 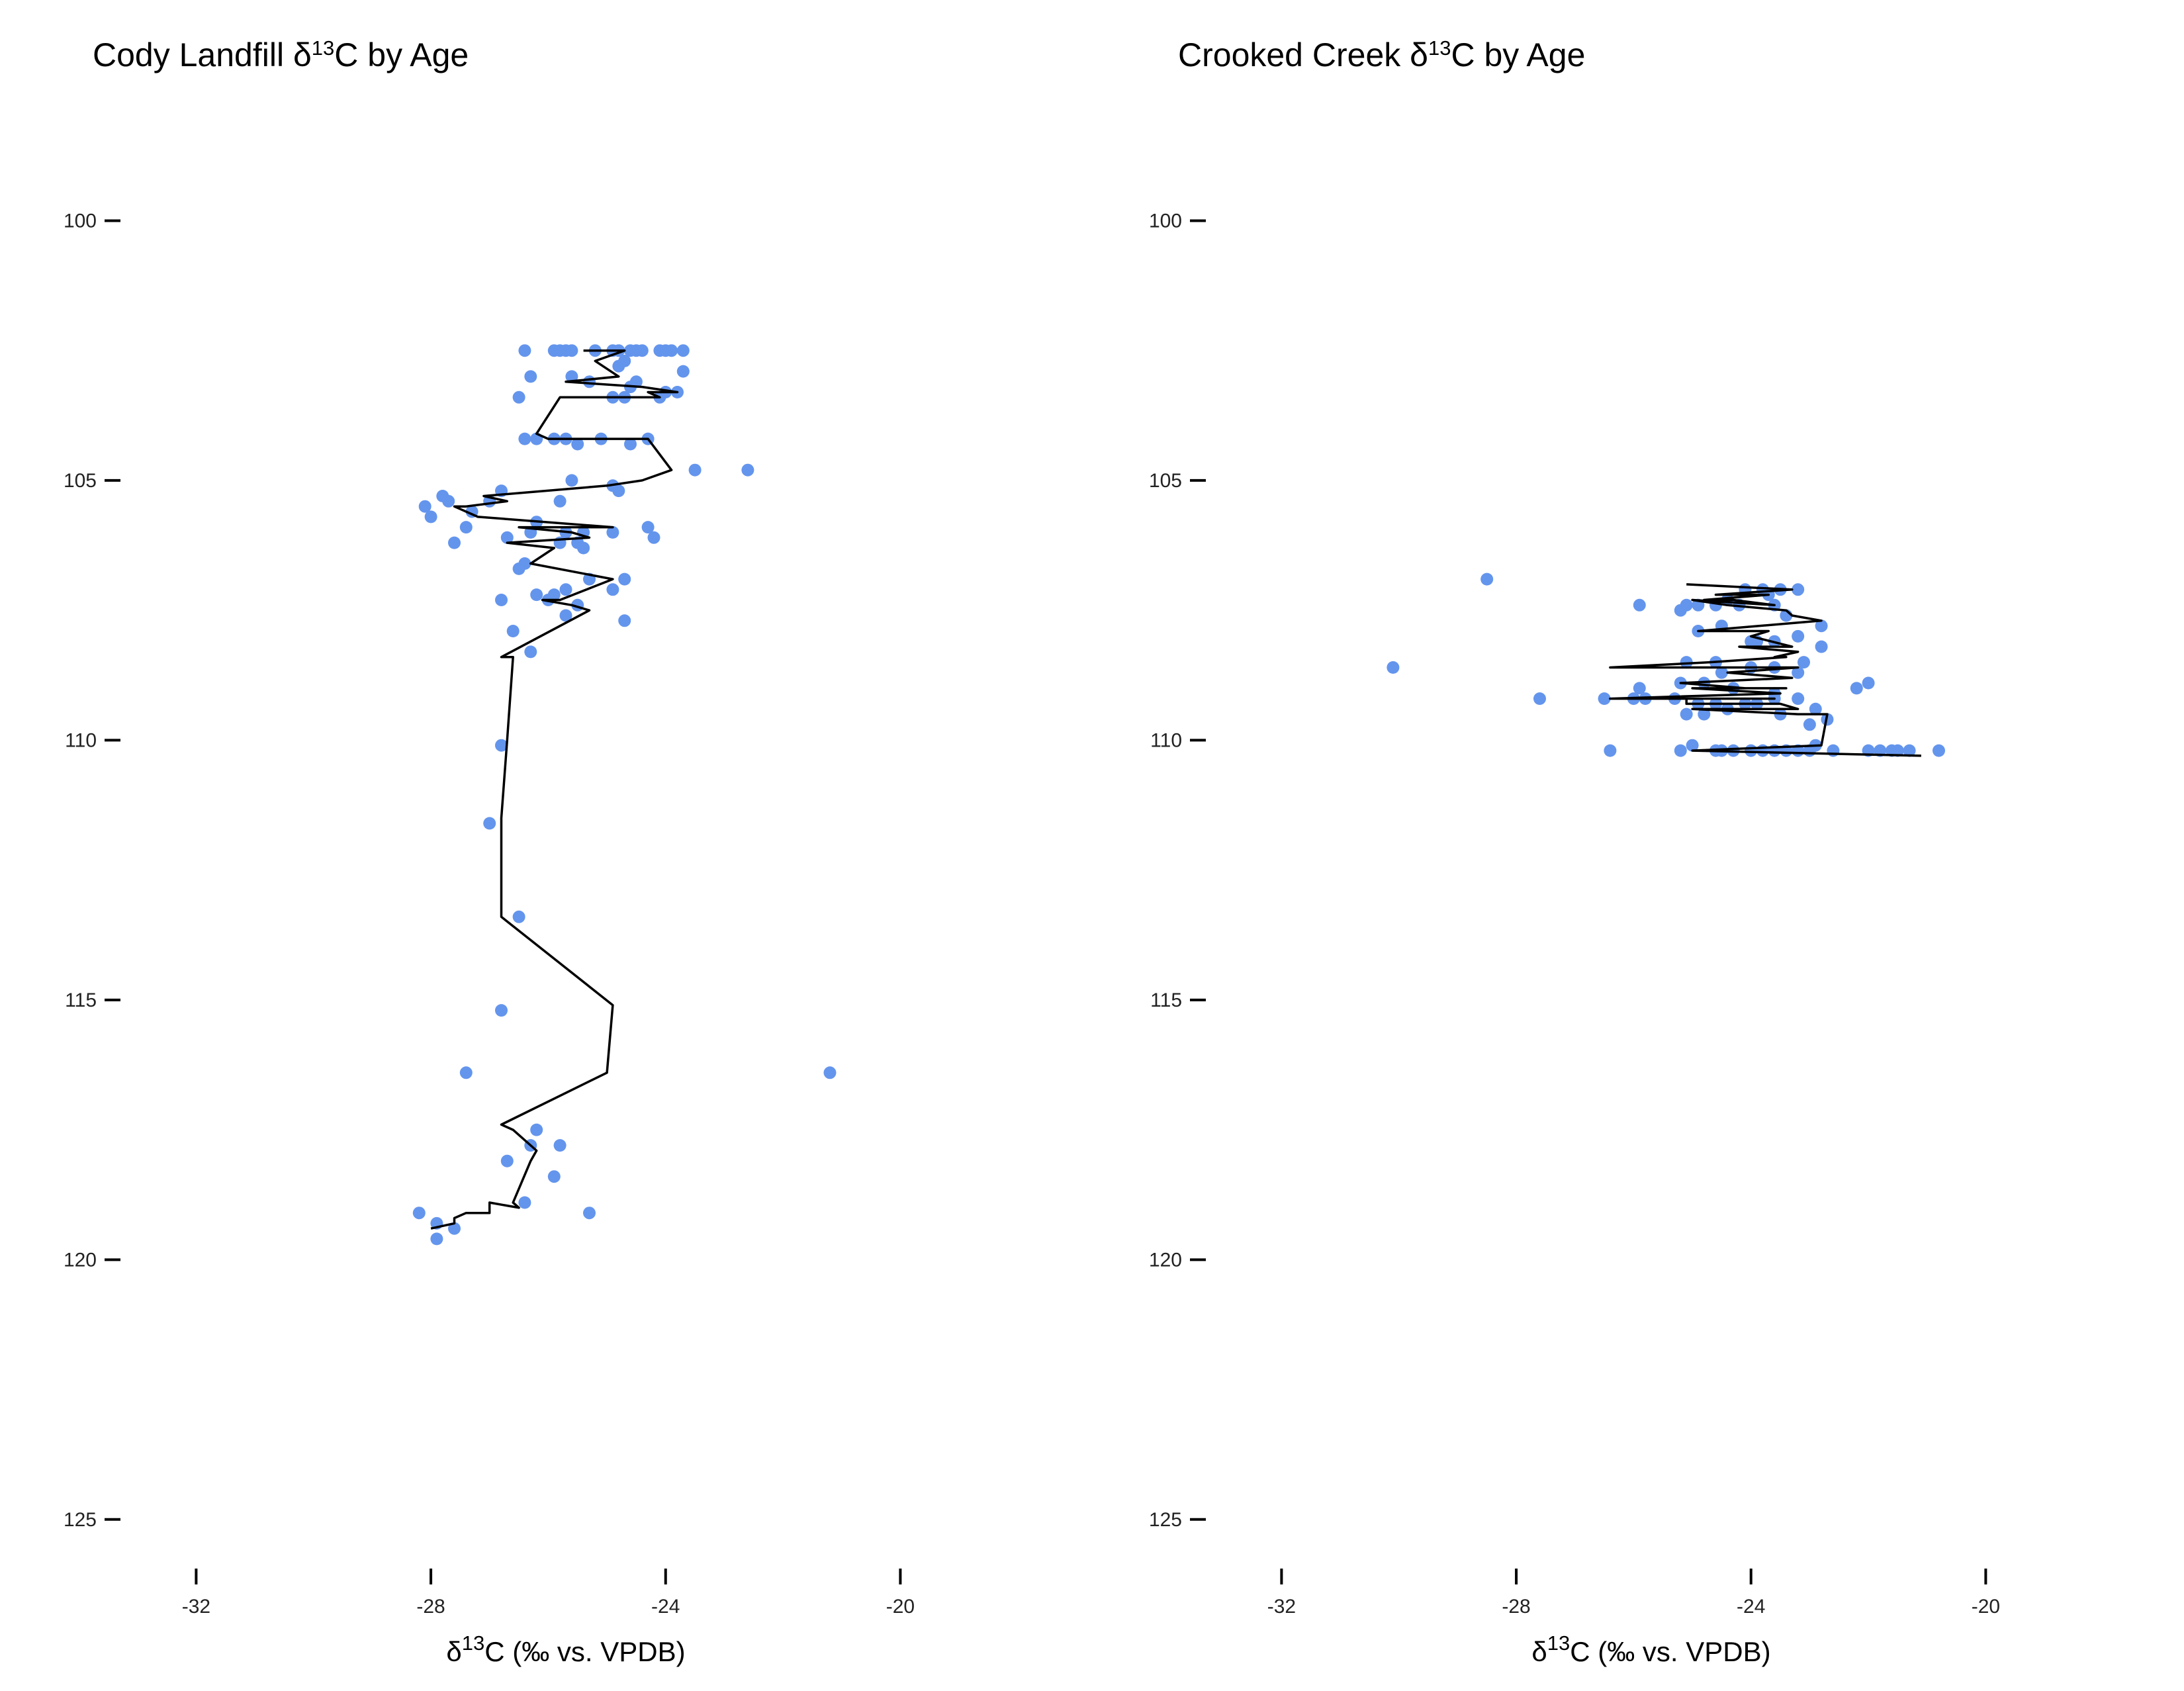 What do you see at coordinates (900, 1607) in the screenshot?
I see `x-tick-label: -20` at bounding box center [900, 1607].